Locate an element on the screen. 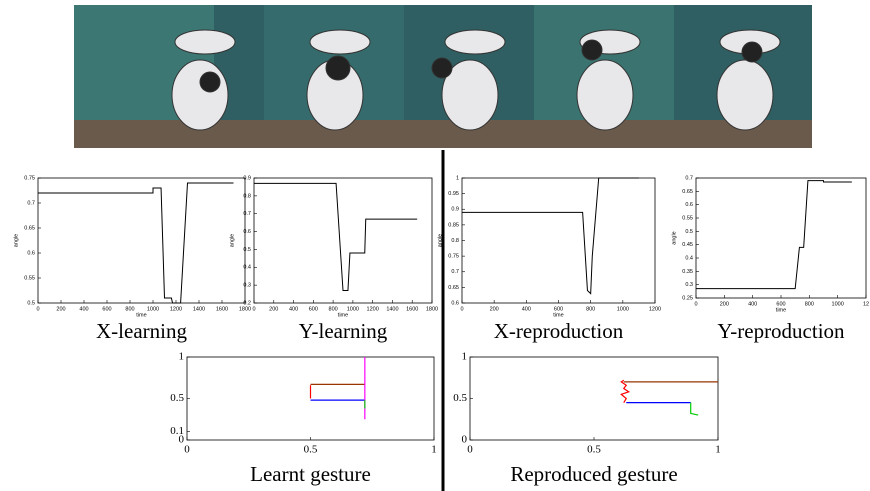 Image resolution: width=870 pixels, height=491 pixels. y-tick-label: 0.1 is located at coordinates (177, 431).